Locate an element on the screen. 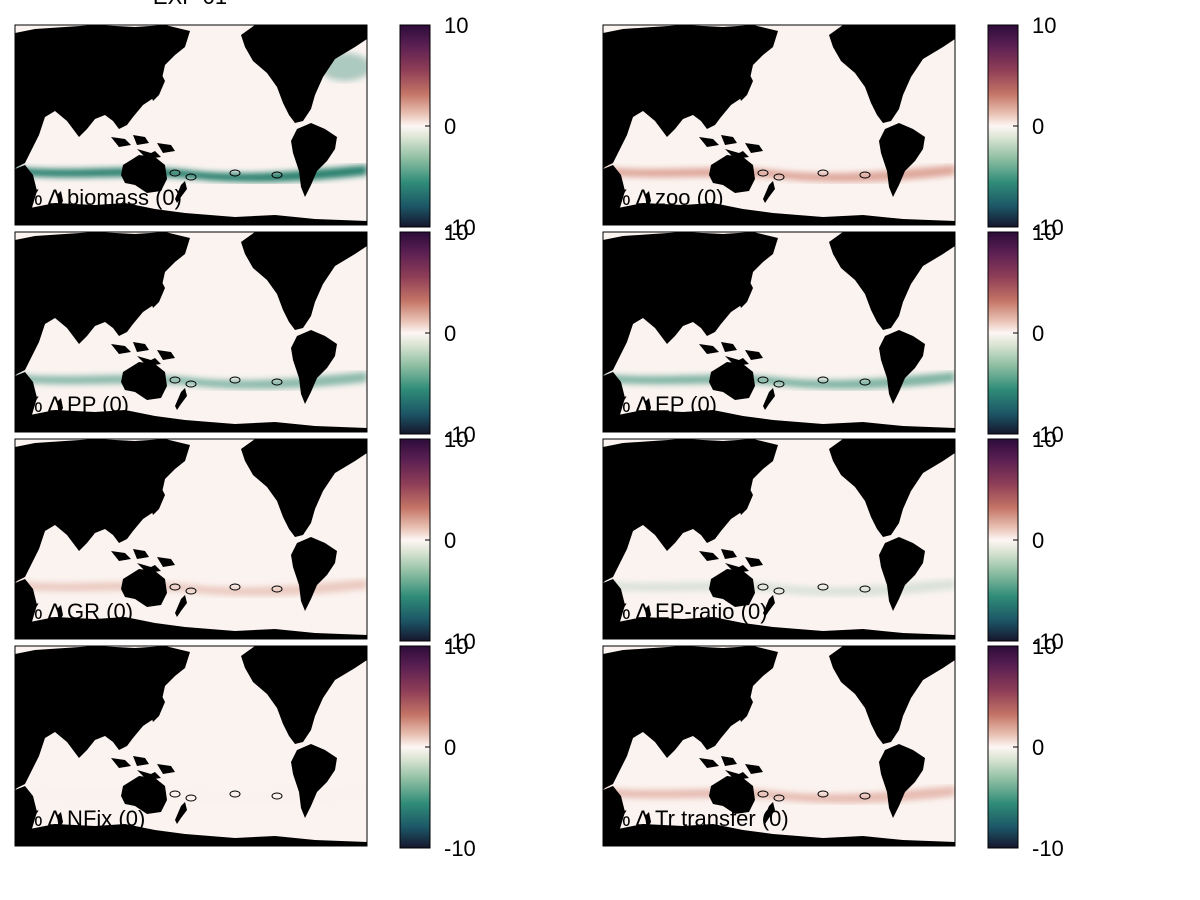 Image resolution: width=1200 pixels, height=900 pixels. map-panel-1: % Δ biomass (0) 10 0 -10 is located at coordinates (245, 126).